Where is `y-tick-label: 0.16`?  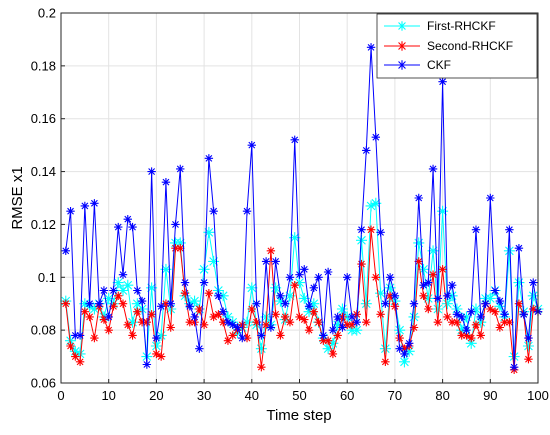
y-tick-label: 0.16 is located at coordinates (43, 118).